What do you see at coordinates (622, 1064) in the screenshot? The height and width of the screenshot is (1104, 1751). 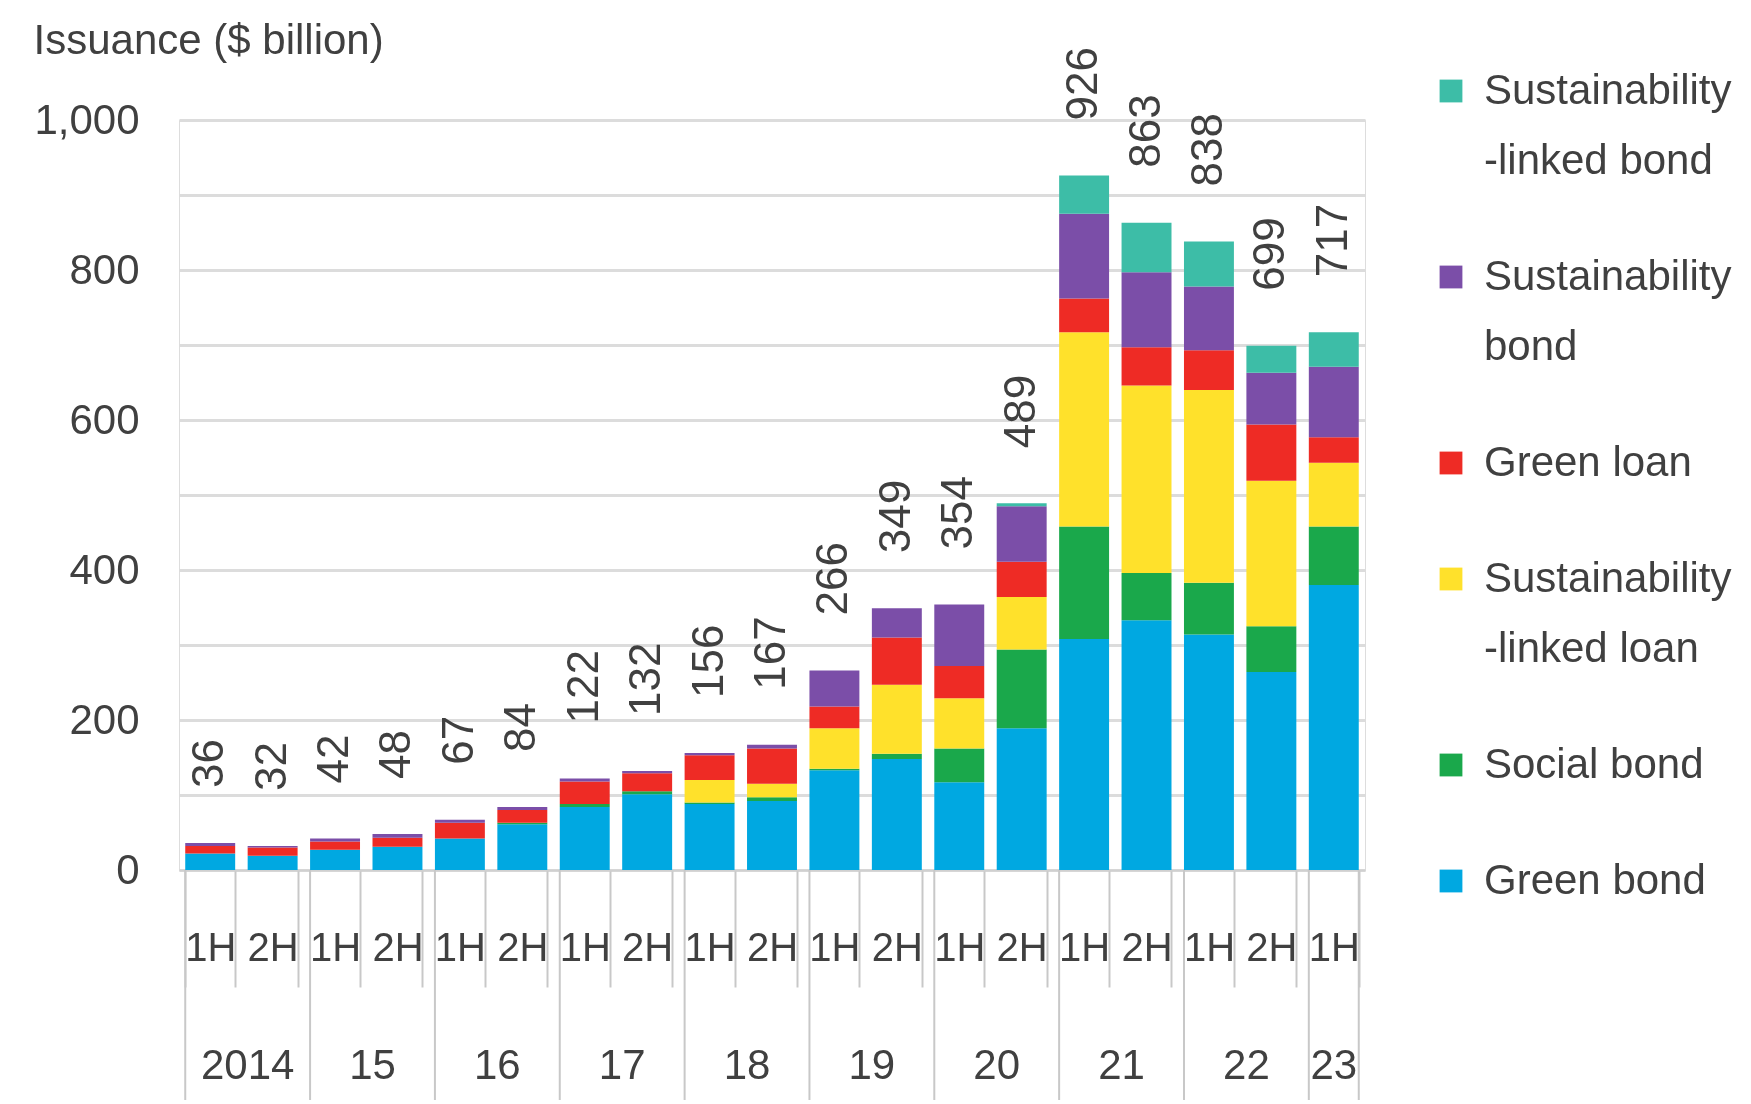 I see `text: 17` at bounding box center [622, 1064].